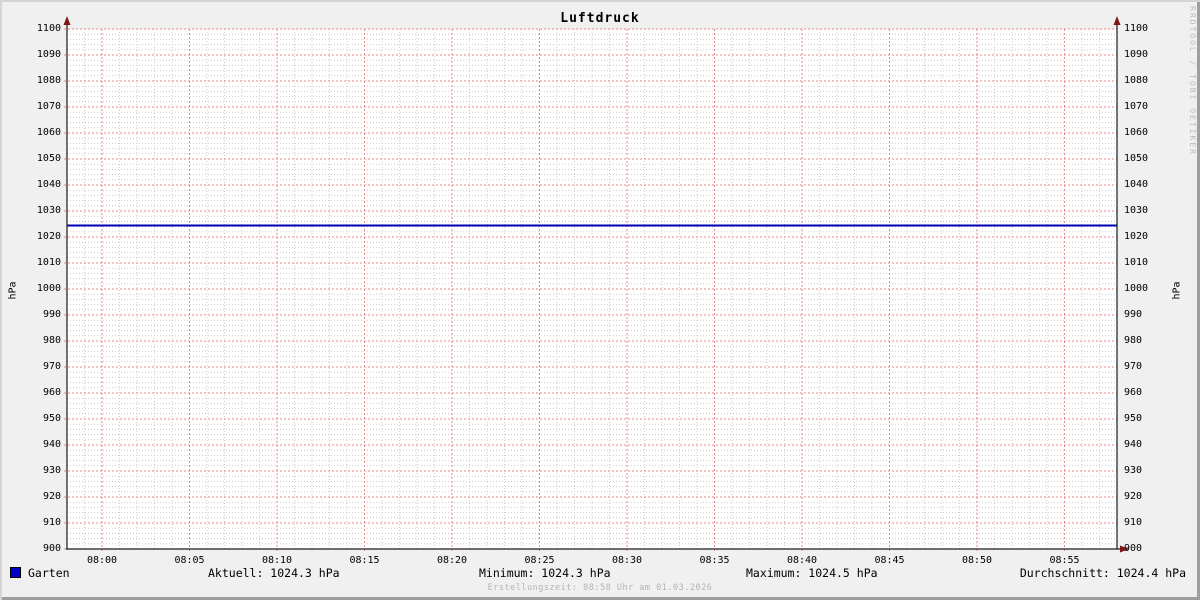 Image resolution: width=1200 pixels, height=600 pixels. Describe the element at coordinates (48, 262) in the screenshot. I see `y-tick-label-left: 1010` at that location.